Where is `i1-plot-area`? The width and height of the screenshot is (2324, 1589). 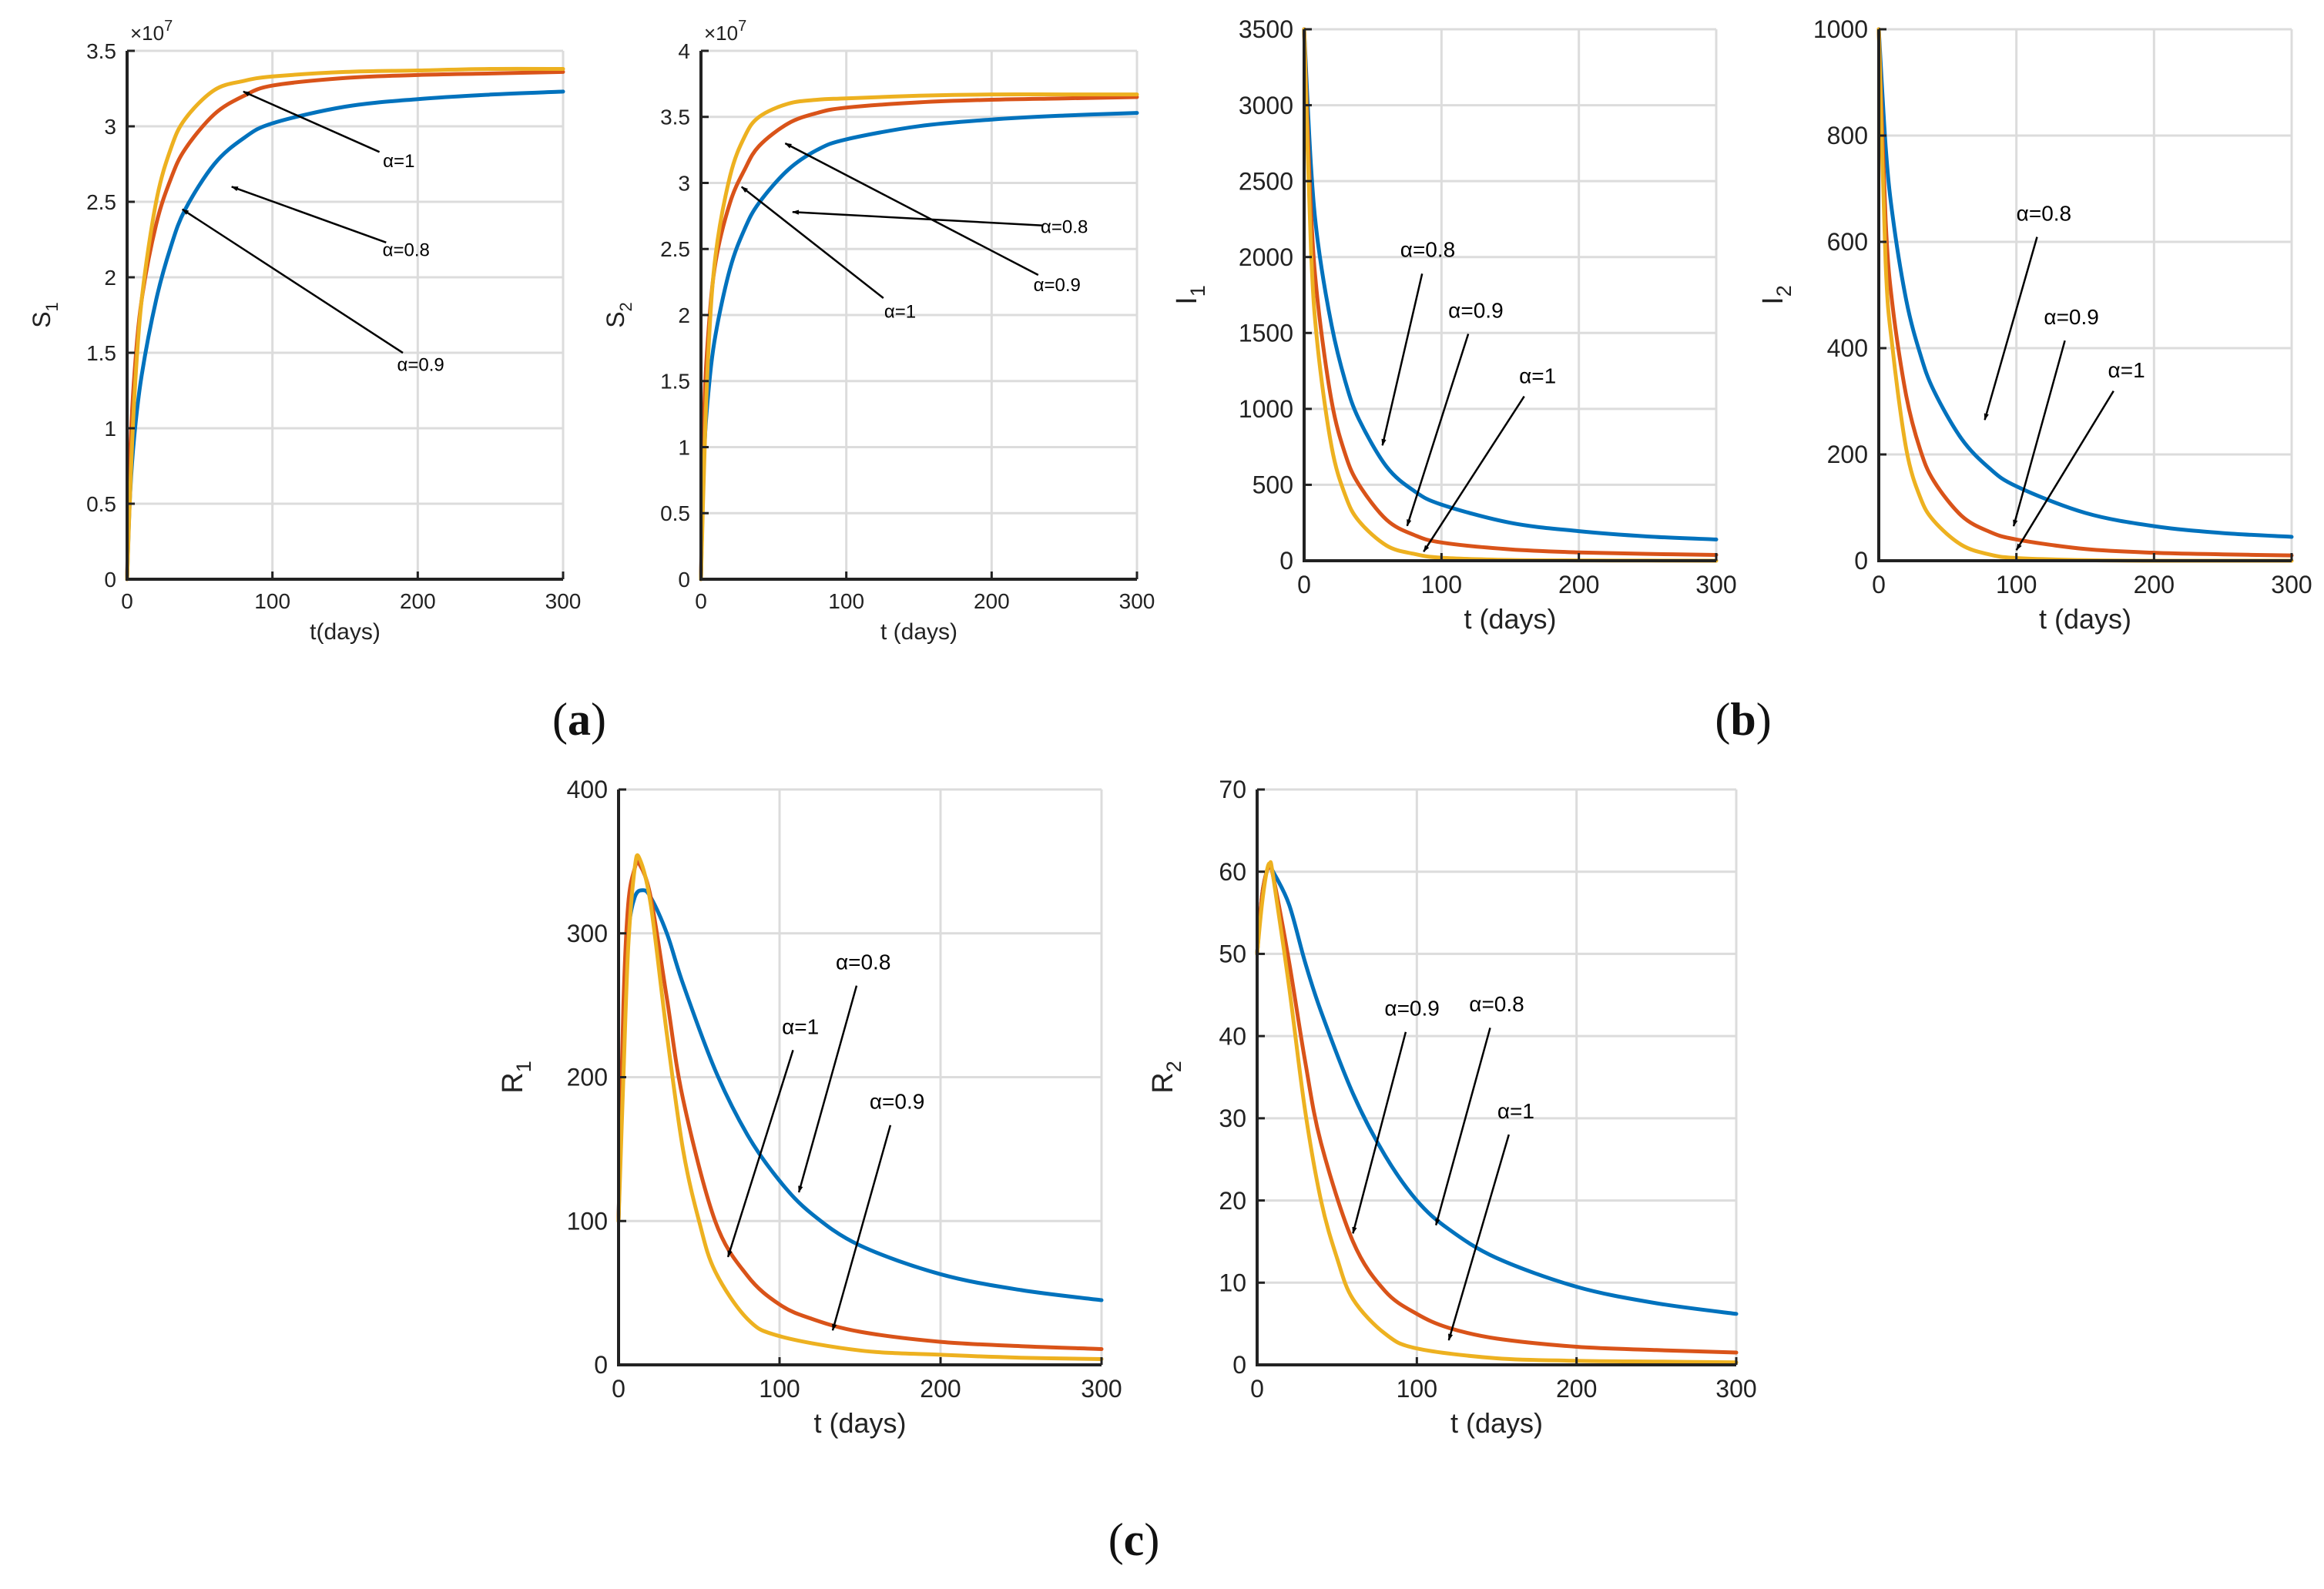
i1-plot-area is located at coordinates (1510, 295).